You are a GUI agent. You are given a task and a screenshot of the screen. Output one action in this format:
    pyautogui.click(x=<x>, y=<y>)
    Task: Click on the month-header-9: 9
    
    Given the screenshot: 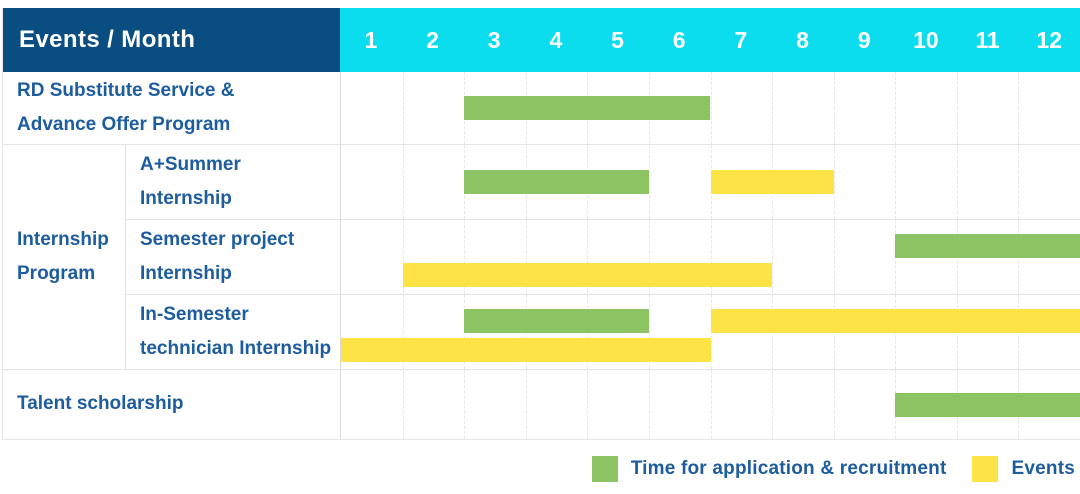 What is the action you would take?
    pyautogui.click(x=864, y=39)
    